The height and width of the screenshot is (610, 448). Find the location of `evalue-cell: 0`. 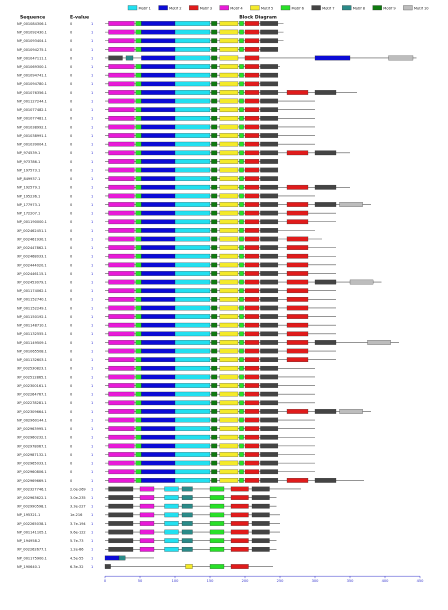

evalue-cell: 0 is located at coordinates (71, 101).